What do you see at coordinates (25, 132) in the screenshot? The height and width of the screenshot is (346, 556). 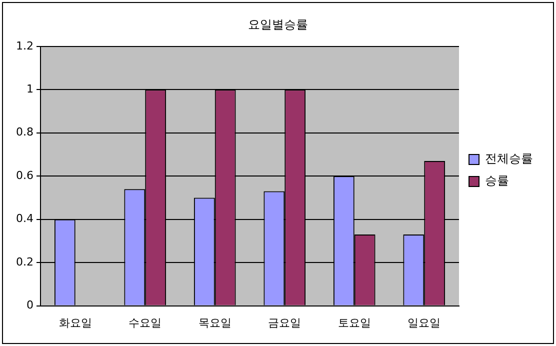 I see `y-tick-label: 0.8` at bounding box center [25, 132].